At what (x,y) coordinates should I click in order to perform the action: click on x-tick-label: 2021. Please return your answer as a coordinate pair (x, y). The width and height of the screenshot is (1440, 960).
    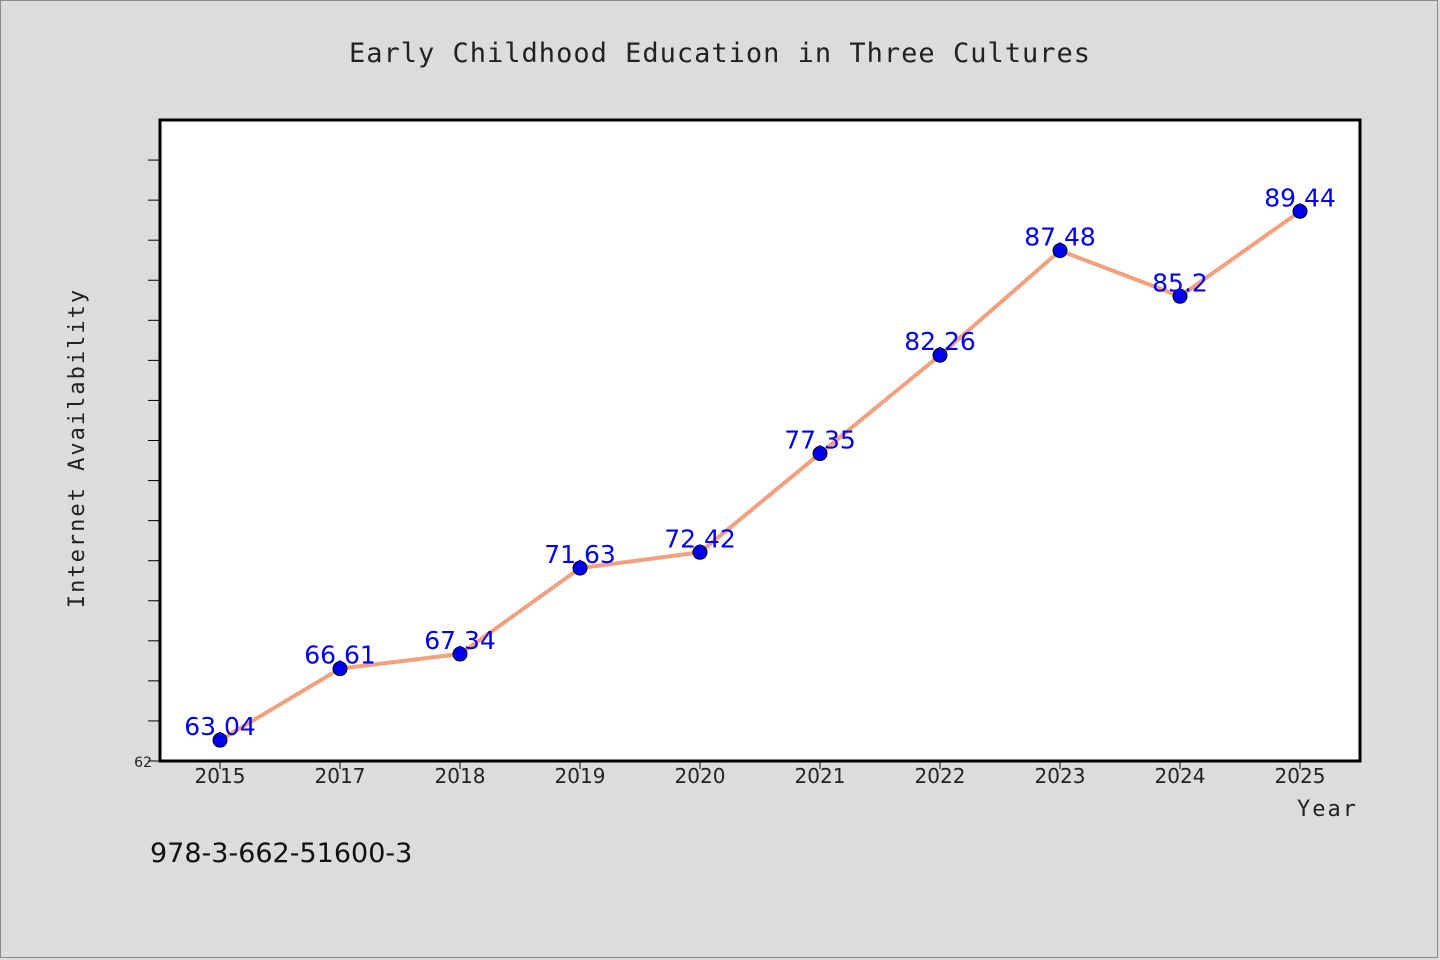
    Looking at the image, I should click on (820, 776).